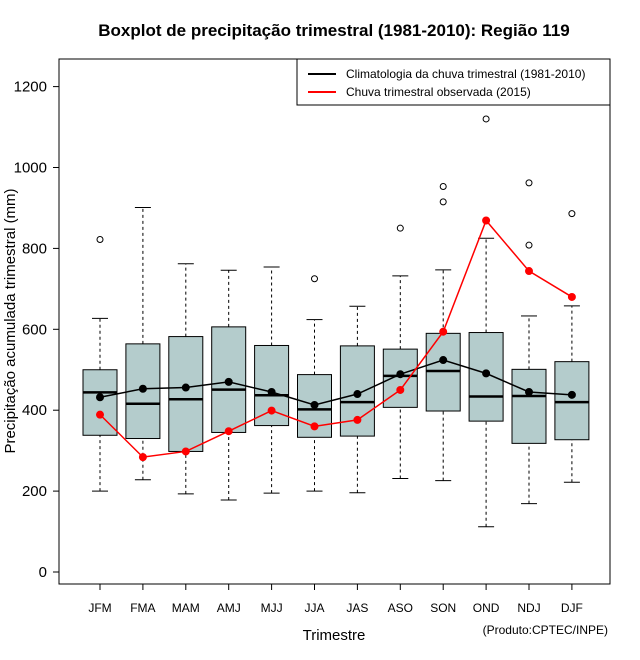  I want to click on x-tick-label: MAM, so click(186, 608).